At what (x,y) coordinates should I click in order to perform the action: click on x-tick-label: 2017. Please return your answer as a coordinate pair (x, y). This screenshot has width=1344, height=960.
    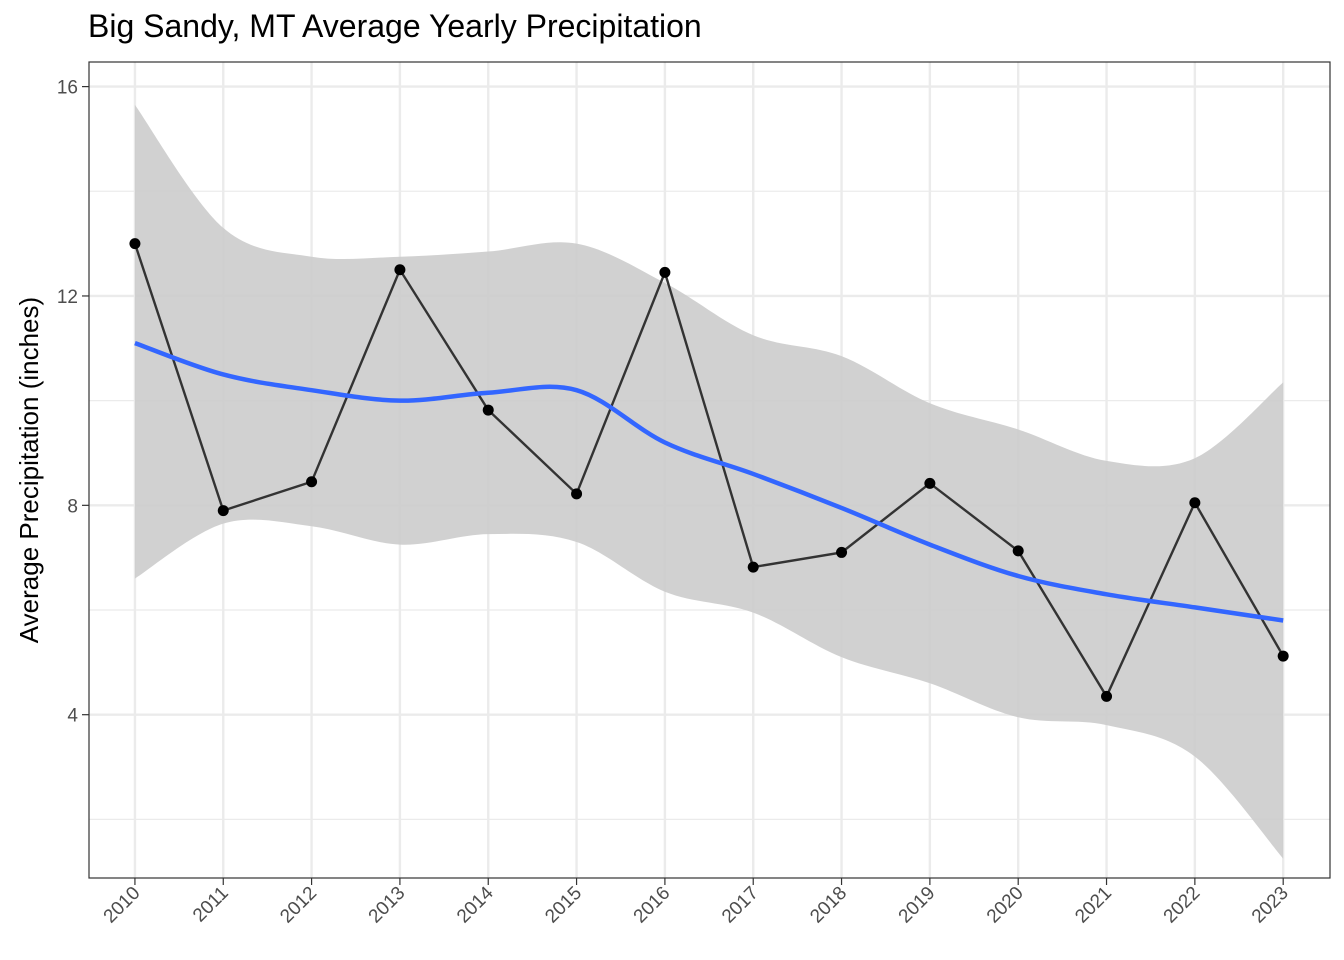
    Looking at the image, I should click on (740, 905).